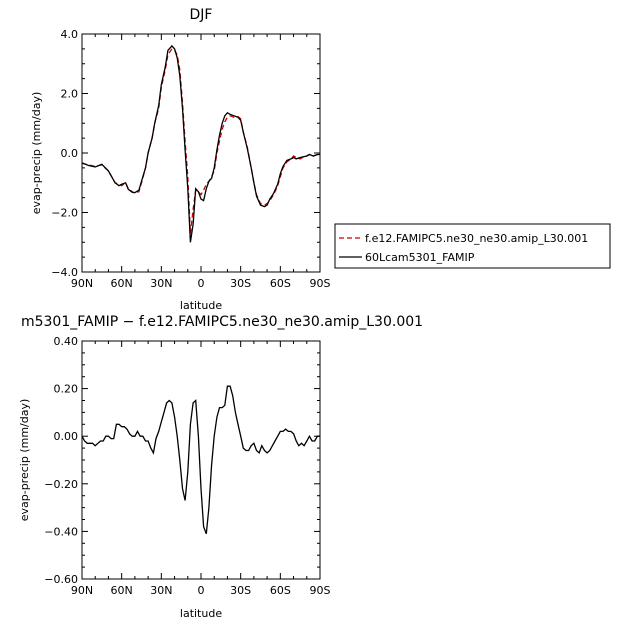 This screenshot has width=626, height=626. What do you see at coordinates (161, 590) in the screenshot?
I see `panel-bottom-x-tick-label: 30N` at bounding box center [161, 590].